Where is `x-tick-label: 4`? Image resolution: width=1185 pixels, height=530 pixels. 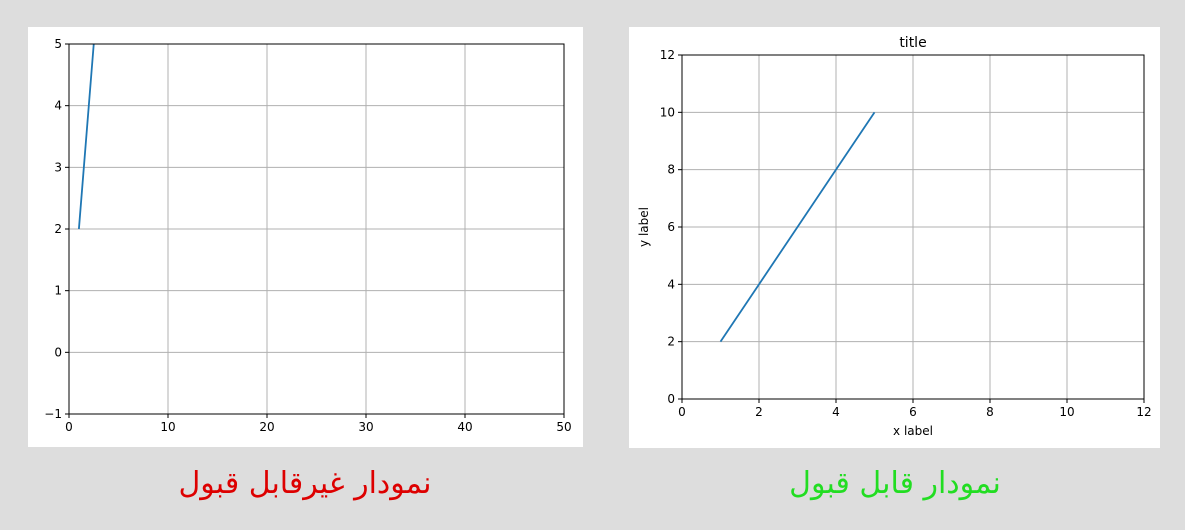 x-tick-label: 4 is located at coordinates (836, 412).